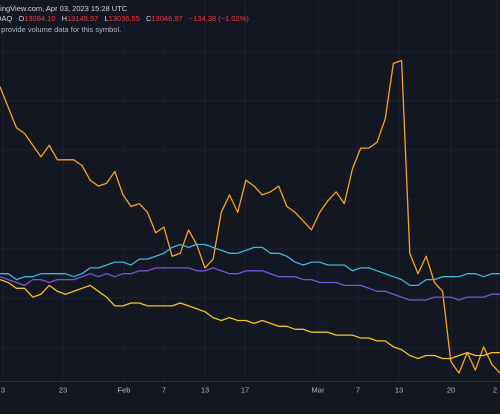 The width and height of the screenshot is (500, 414). Describe the element at coordinates (318, 390) in the screenshot. I see `x-tick-label: Mar` at that location.